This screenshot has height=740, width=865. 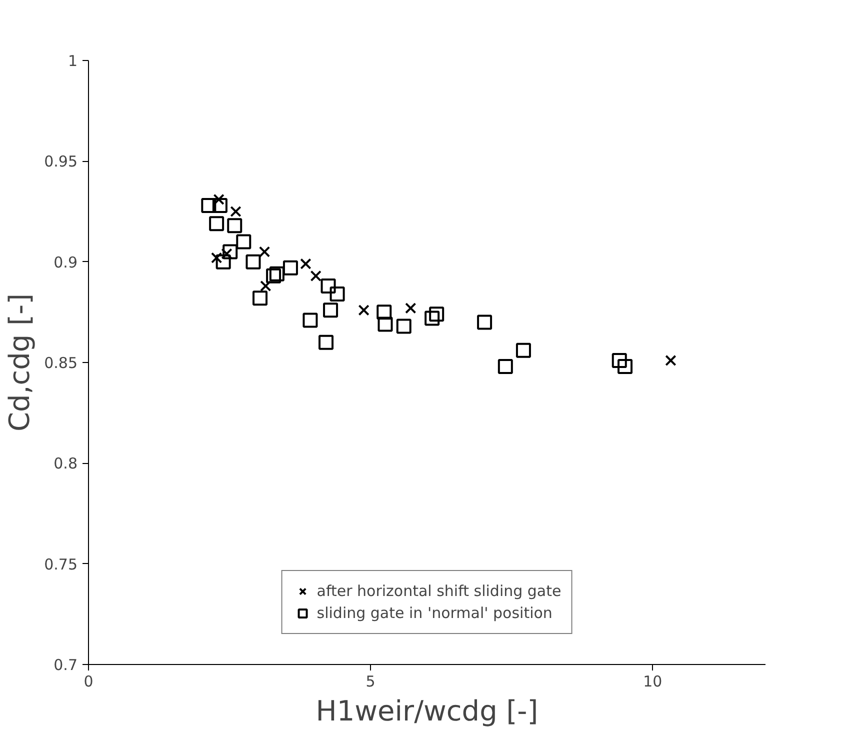 What do you see at coordinates (434, 613) in the screenshot?
I see `legend-label: sliding gate in 'normal' position` at bounding box center [434, 613].